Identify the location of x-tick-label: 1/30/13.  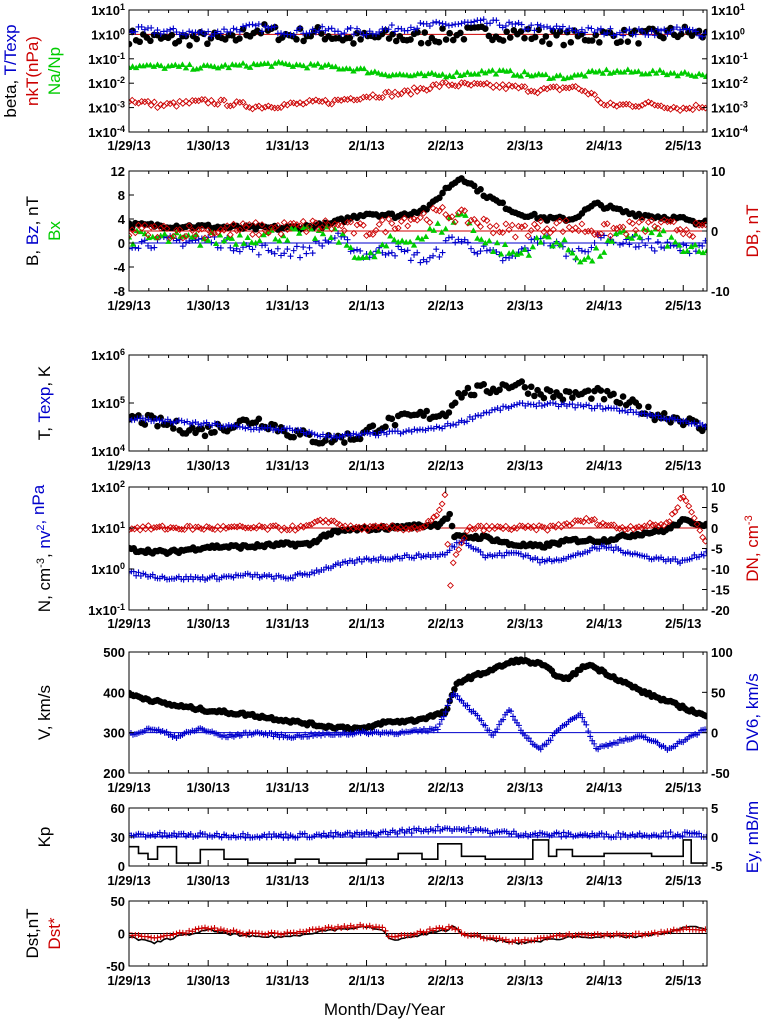
(207, 980).